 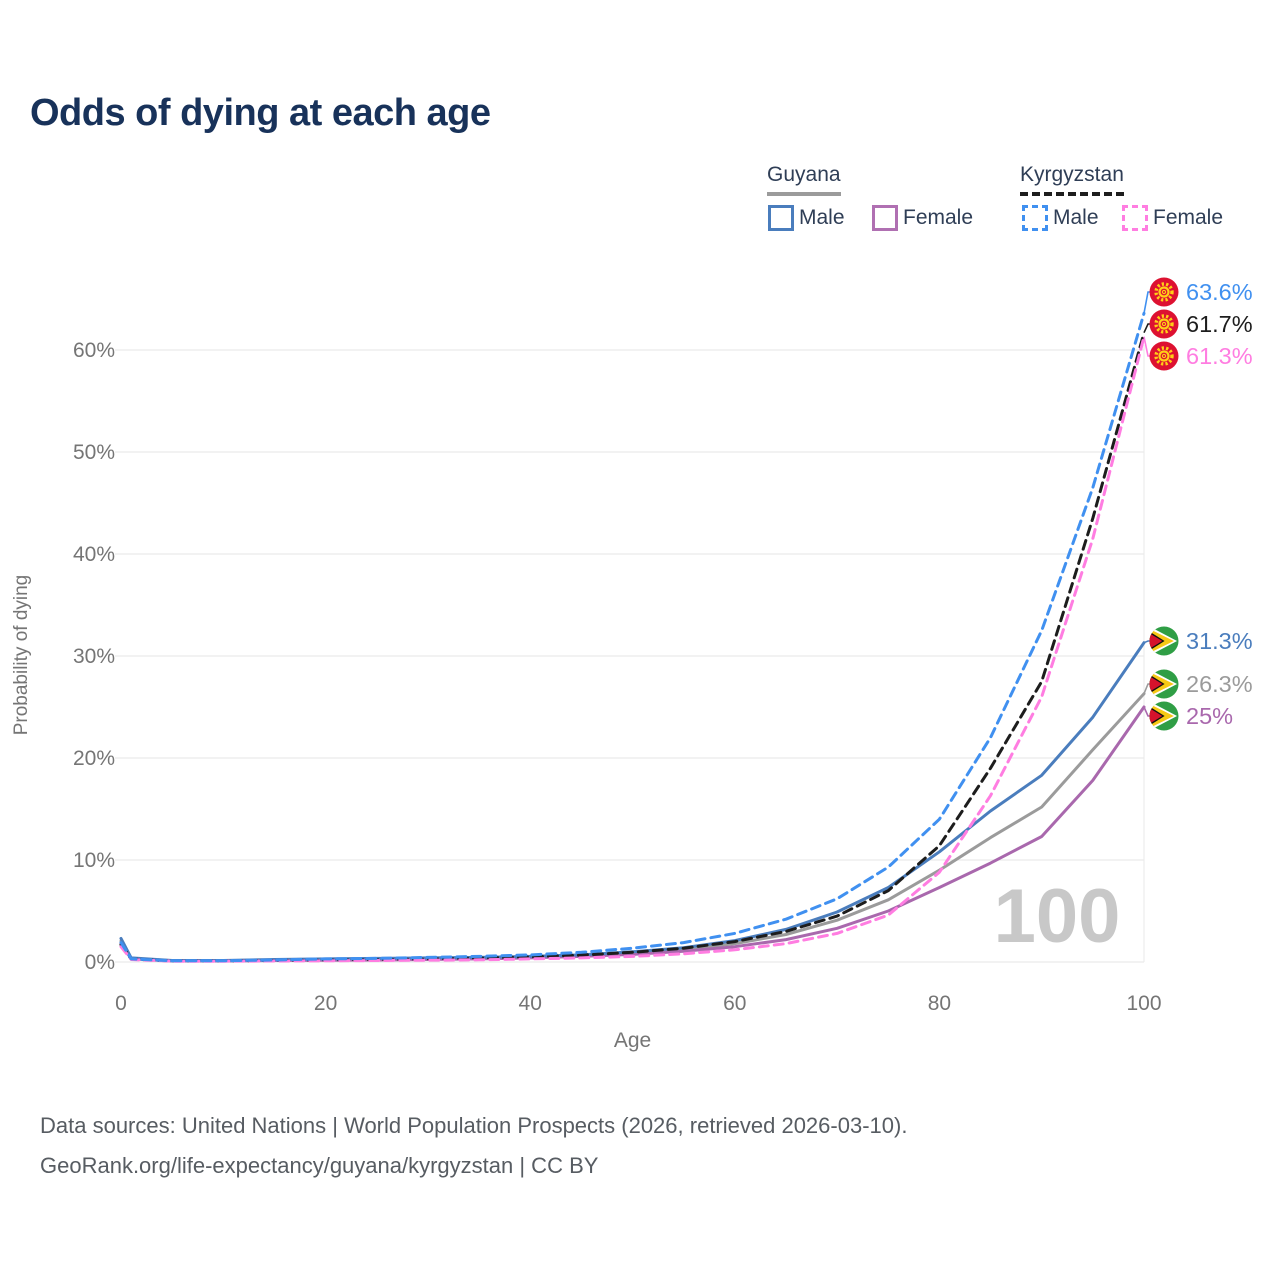 I want to click on page-title: Odds of dying at each age, so click(x=260, y=113).